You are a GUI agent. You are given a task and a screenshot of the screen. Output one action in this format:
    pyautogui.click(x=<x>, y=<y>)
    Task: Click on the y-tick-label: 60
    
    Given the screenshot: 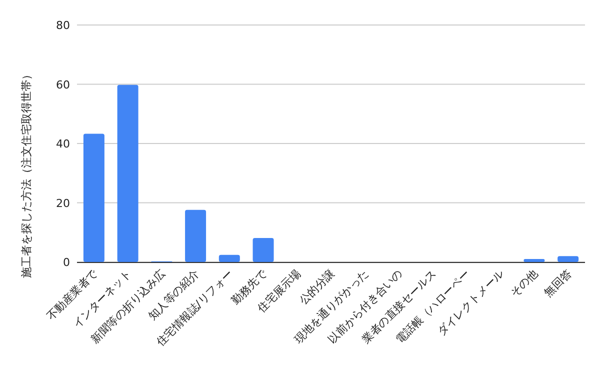 What is the action you would take?
    pyautogui.click(x=63, y=85)
    